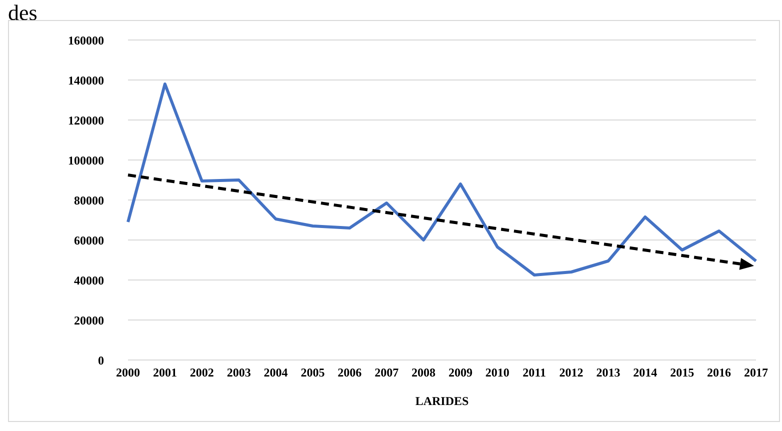 The width and height of the screenshot is (782, 431). Describe the element at coordinates (128, 373) in the screenshot. I see `x-tick-label: 2000` at that location.